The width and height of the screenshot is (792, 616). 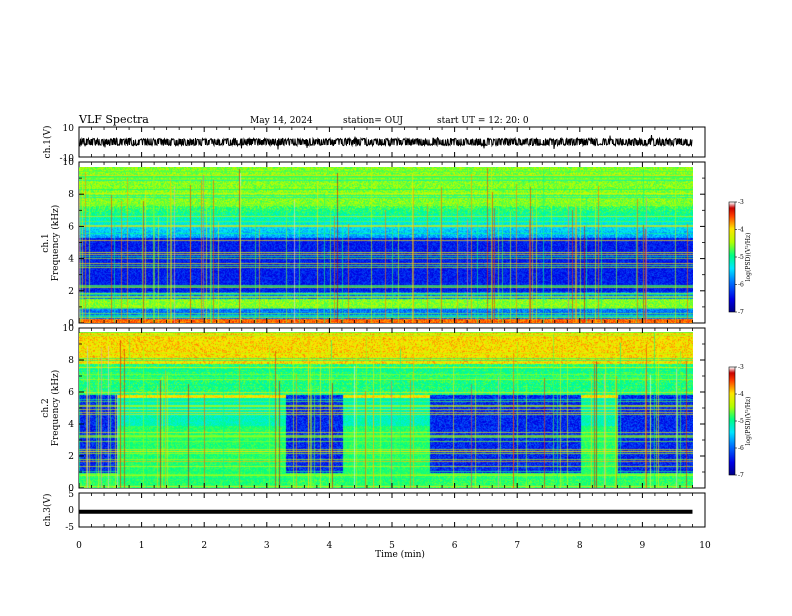 What do you see at coordinates (47, 142) in the screenshot?
I see `ch1-ylabel: ch.1(V)` at bounding box center [47, 142].